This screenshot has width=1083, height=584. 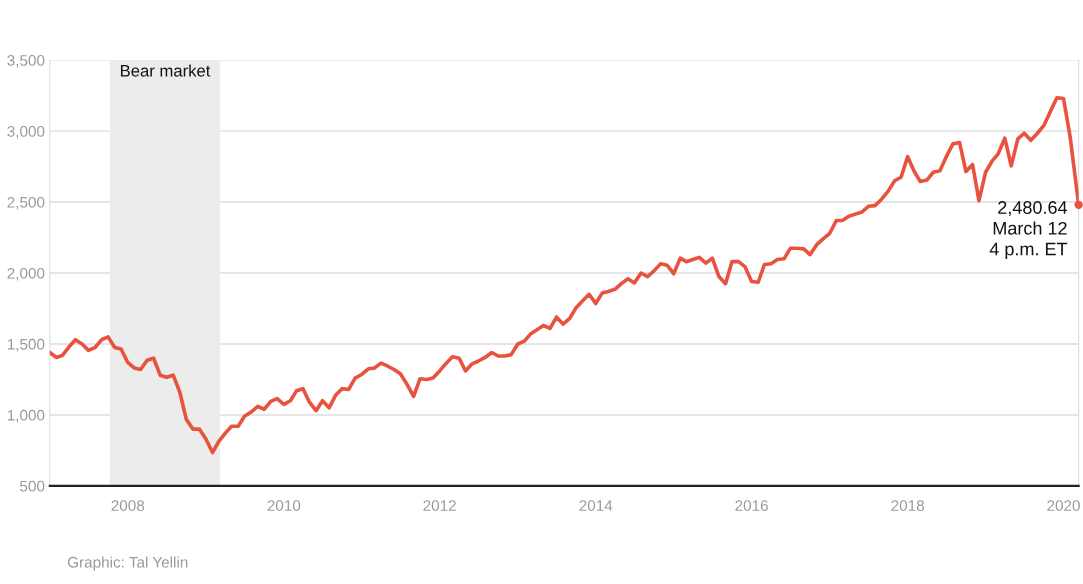 What do you see at coordinates (26, 274) in the screenshot?
I see `y-tick-label: 2,000` at bounding box center [26, 274].